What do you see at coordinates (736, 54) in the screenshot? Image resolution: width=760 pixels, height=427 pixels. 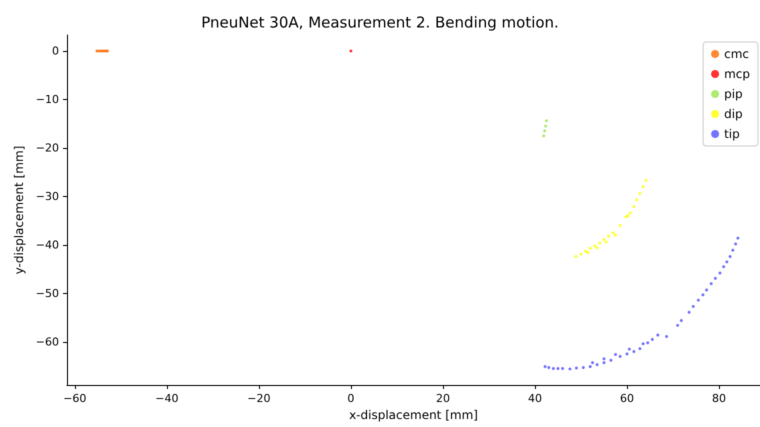 I see `legend-label: cmc` at bounding box center [736, 54].